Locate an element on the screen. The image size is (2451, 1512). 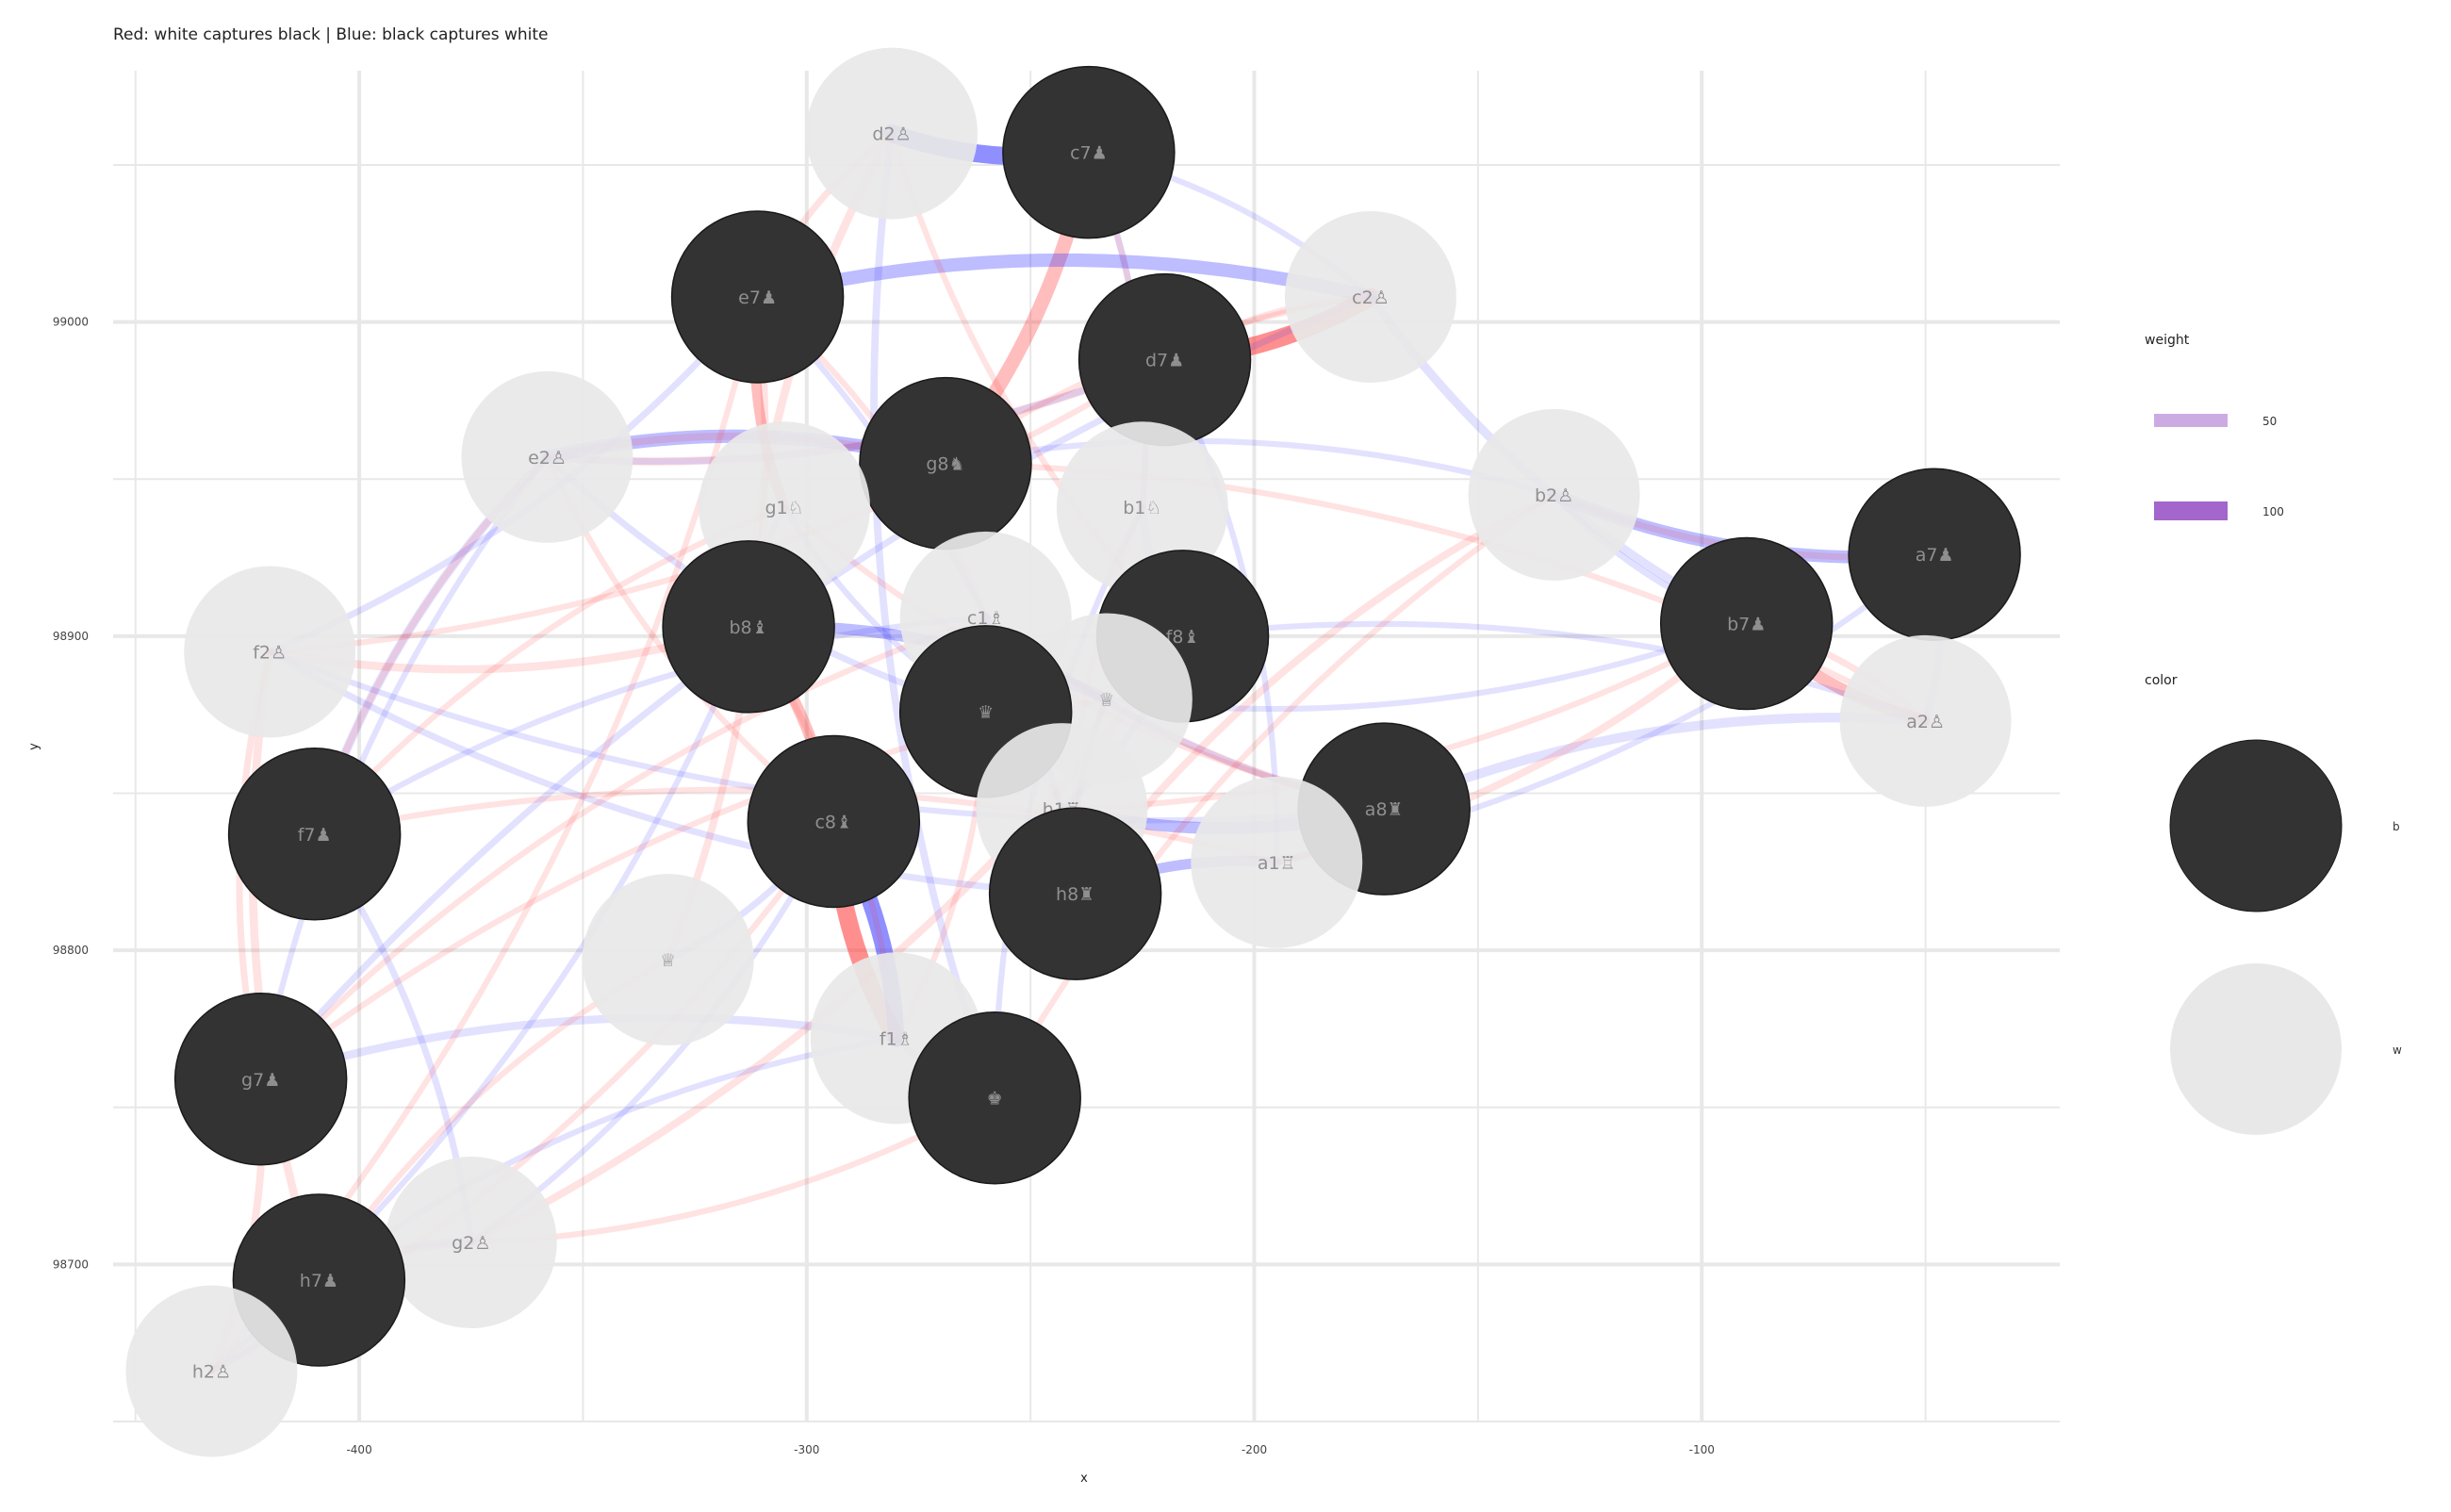
node-g2: g2♙ is located at coordinates (471, 1243).